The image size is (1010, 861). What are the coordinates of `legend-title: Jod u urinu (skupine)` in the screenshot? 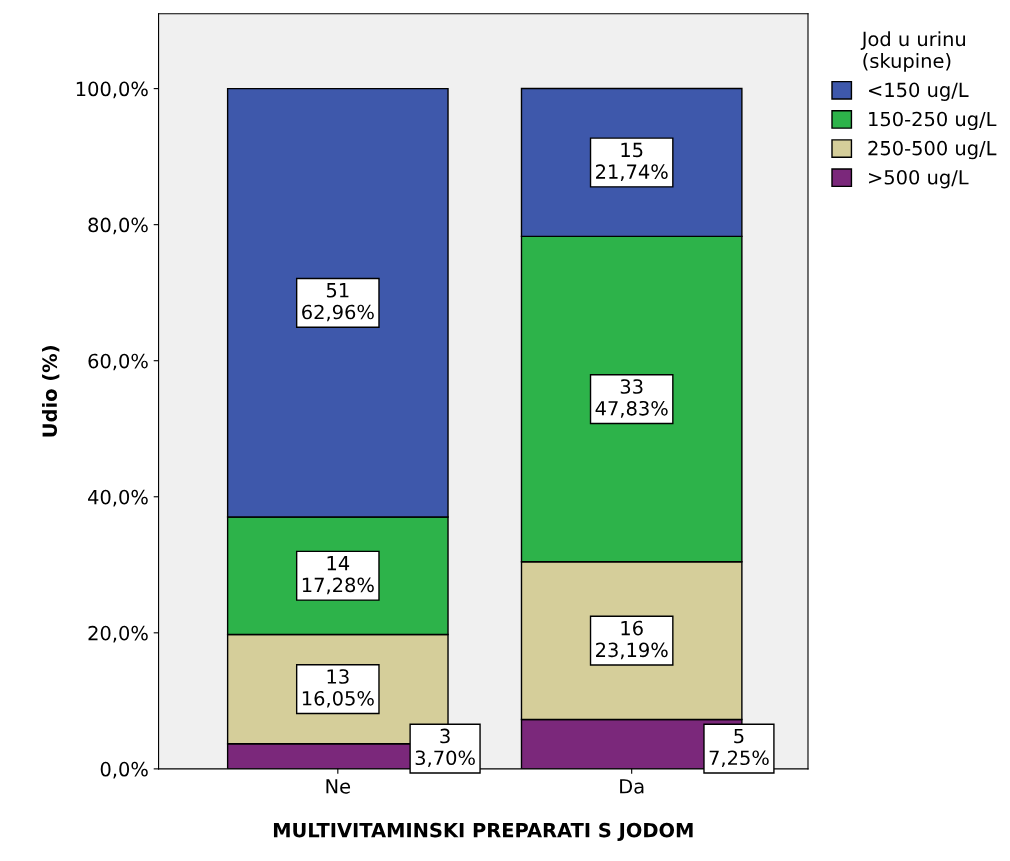 It's located at (912, 51).